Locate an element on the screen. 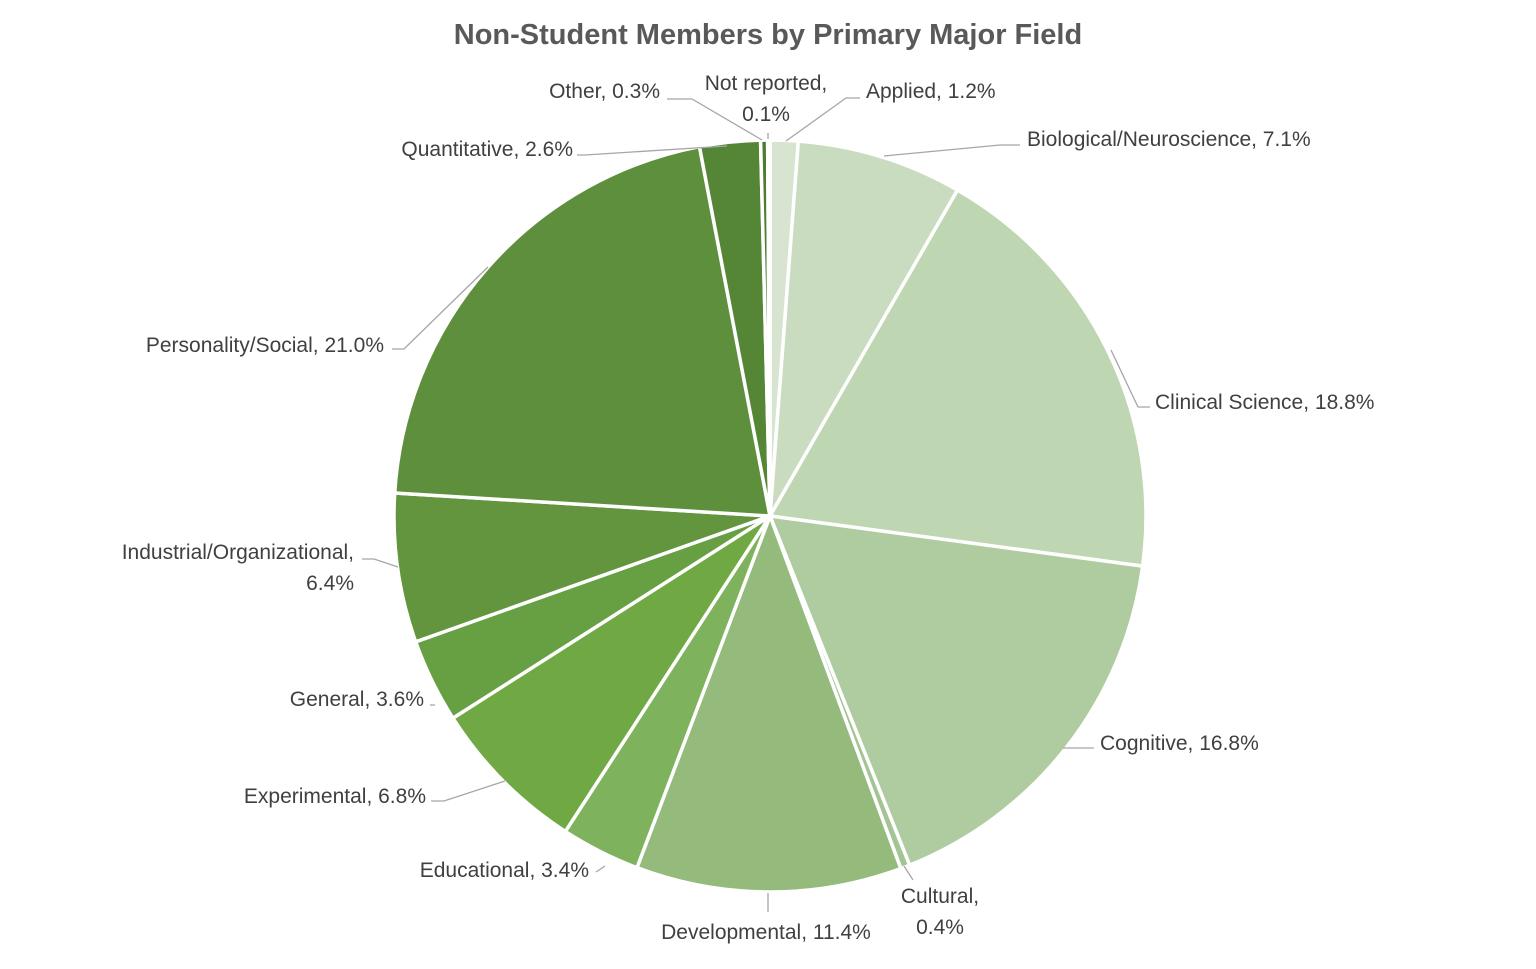 The height and width of the screenshot is (969, 1536). leader-line-cultural is located at coordinates (908, 873).